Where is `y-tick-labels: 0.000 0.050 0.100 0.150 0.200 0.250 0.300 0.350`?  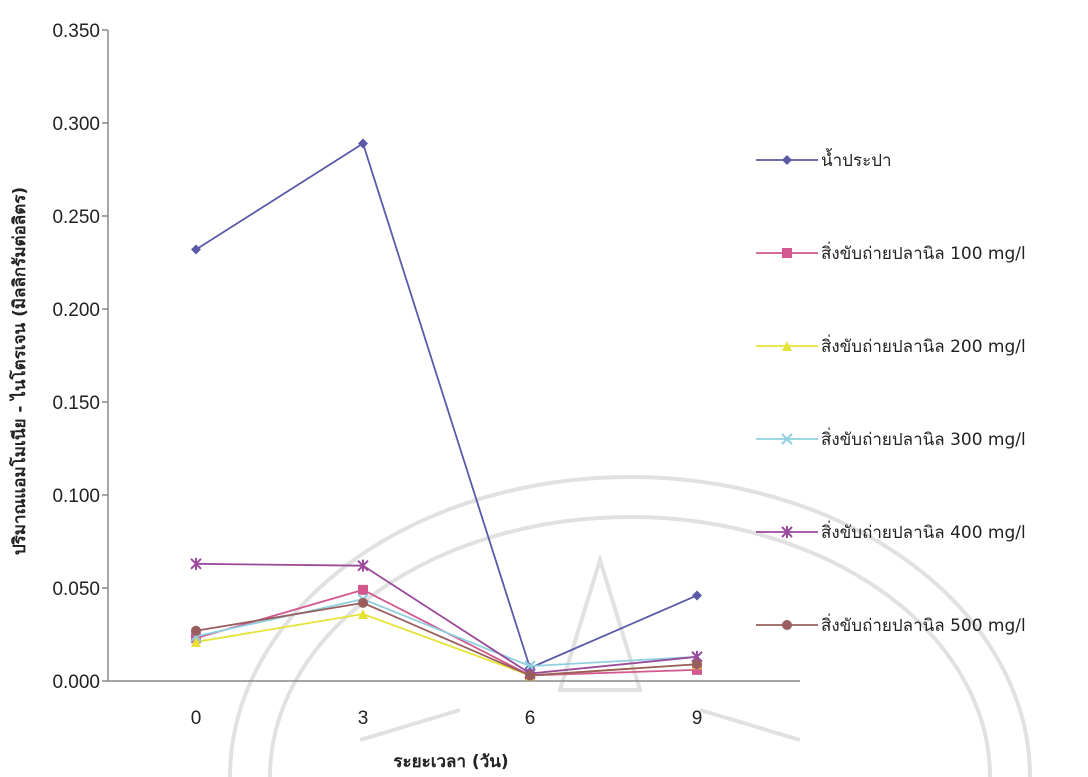 y-tick-labels: 0.000 0.050 0.100 0.150 0.200 0.250 0.300 0.350 is located at coordinates (80, 357).